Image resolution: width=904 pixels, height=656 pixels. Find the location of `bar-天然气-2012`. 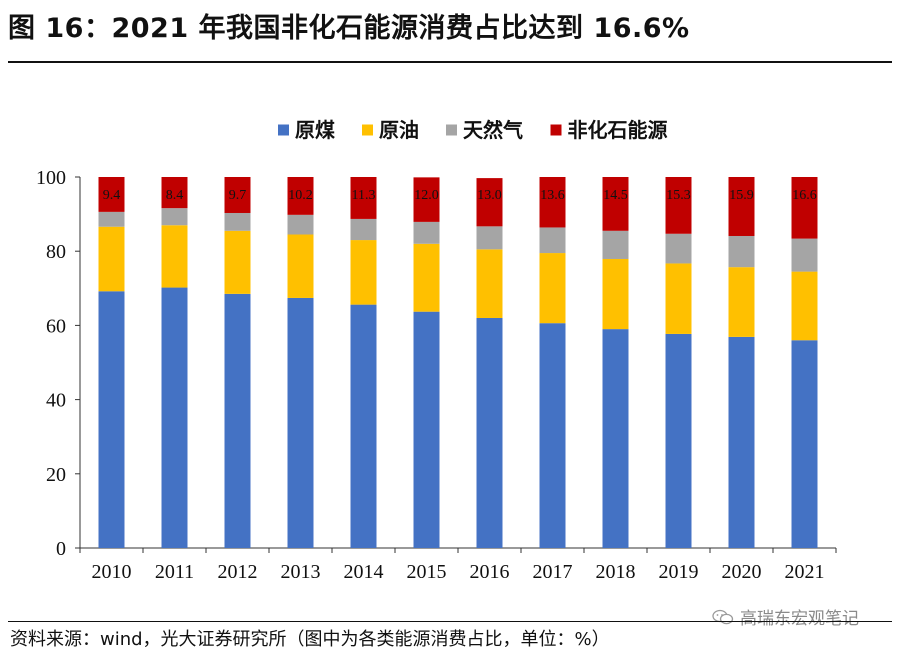

bar-天然气-2012 is located at coordinates (237, 221).